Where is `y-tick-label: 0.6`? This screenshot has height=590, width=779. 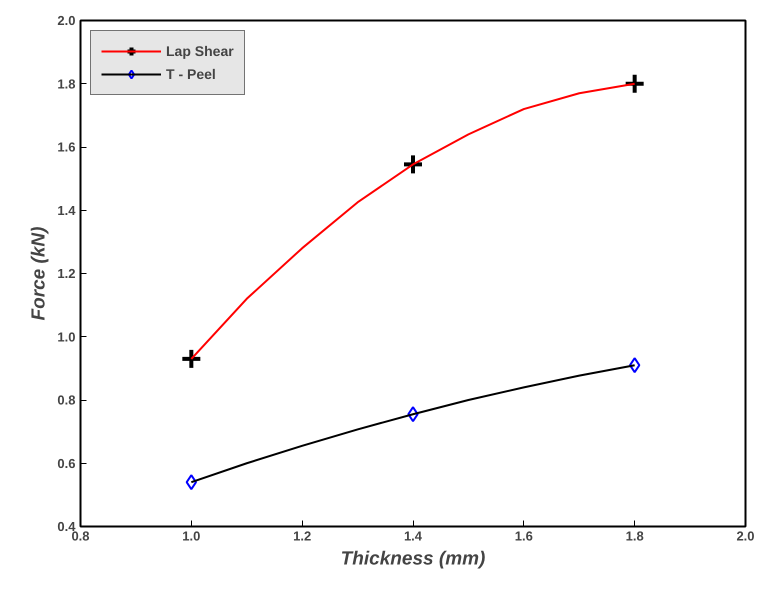 y-tick-label: 0.6 is located at coordinates (66, 463).